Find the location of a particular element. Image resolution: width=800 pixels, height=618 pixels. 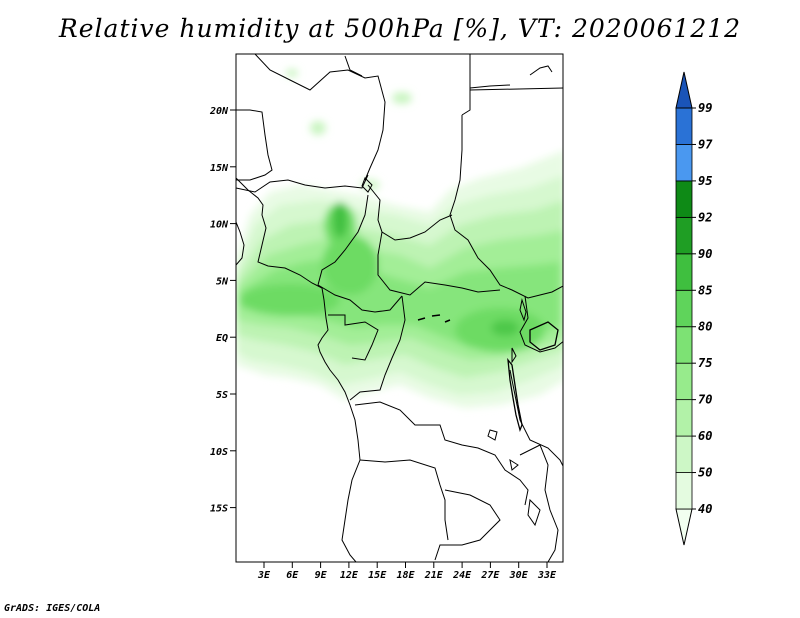

lat-label: EQ is located at coordinates (222, 338).